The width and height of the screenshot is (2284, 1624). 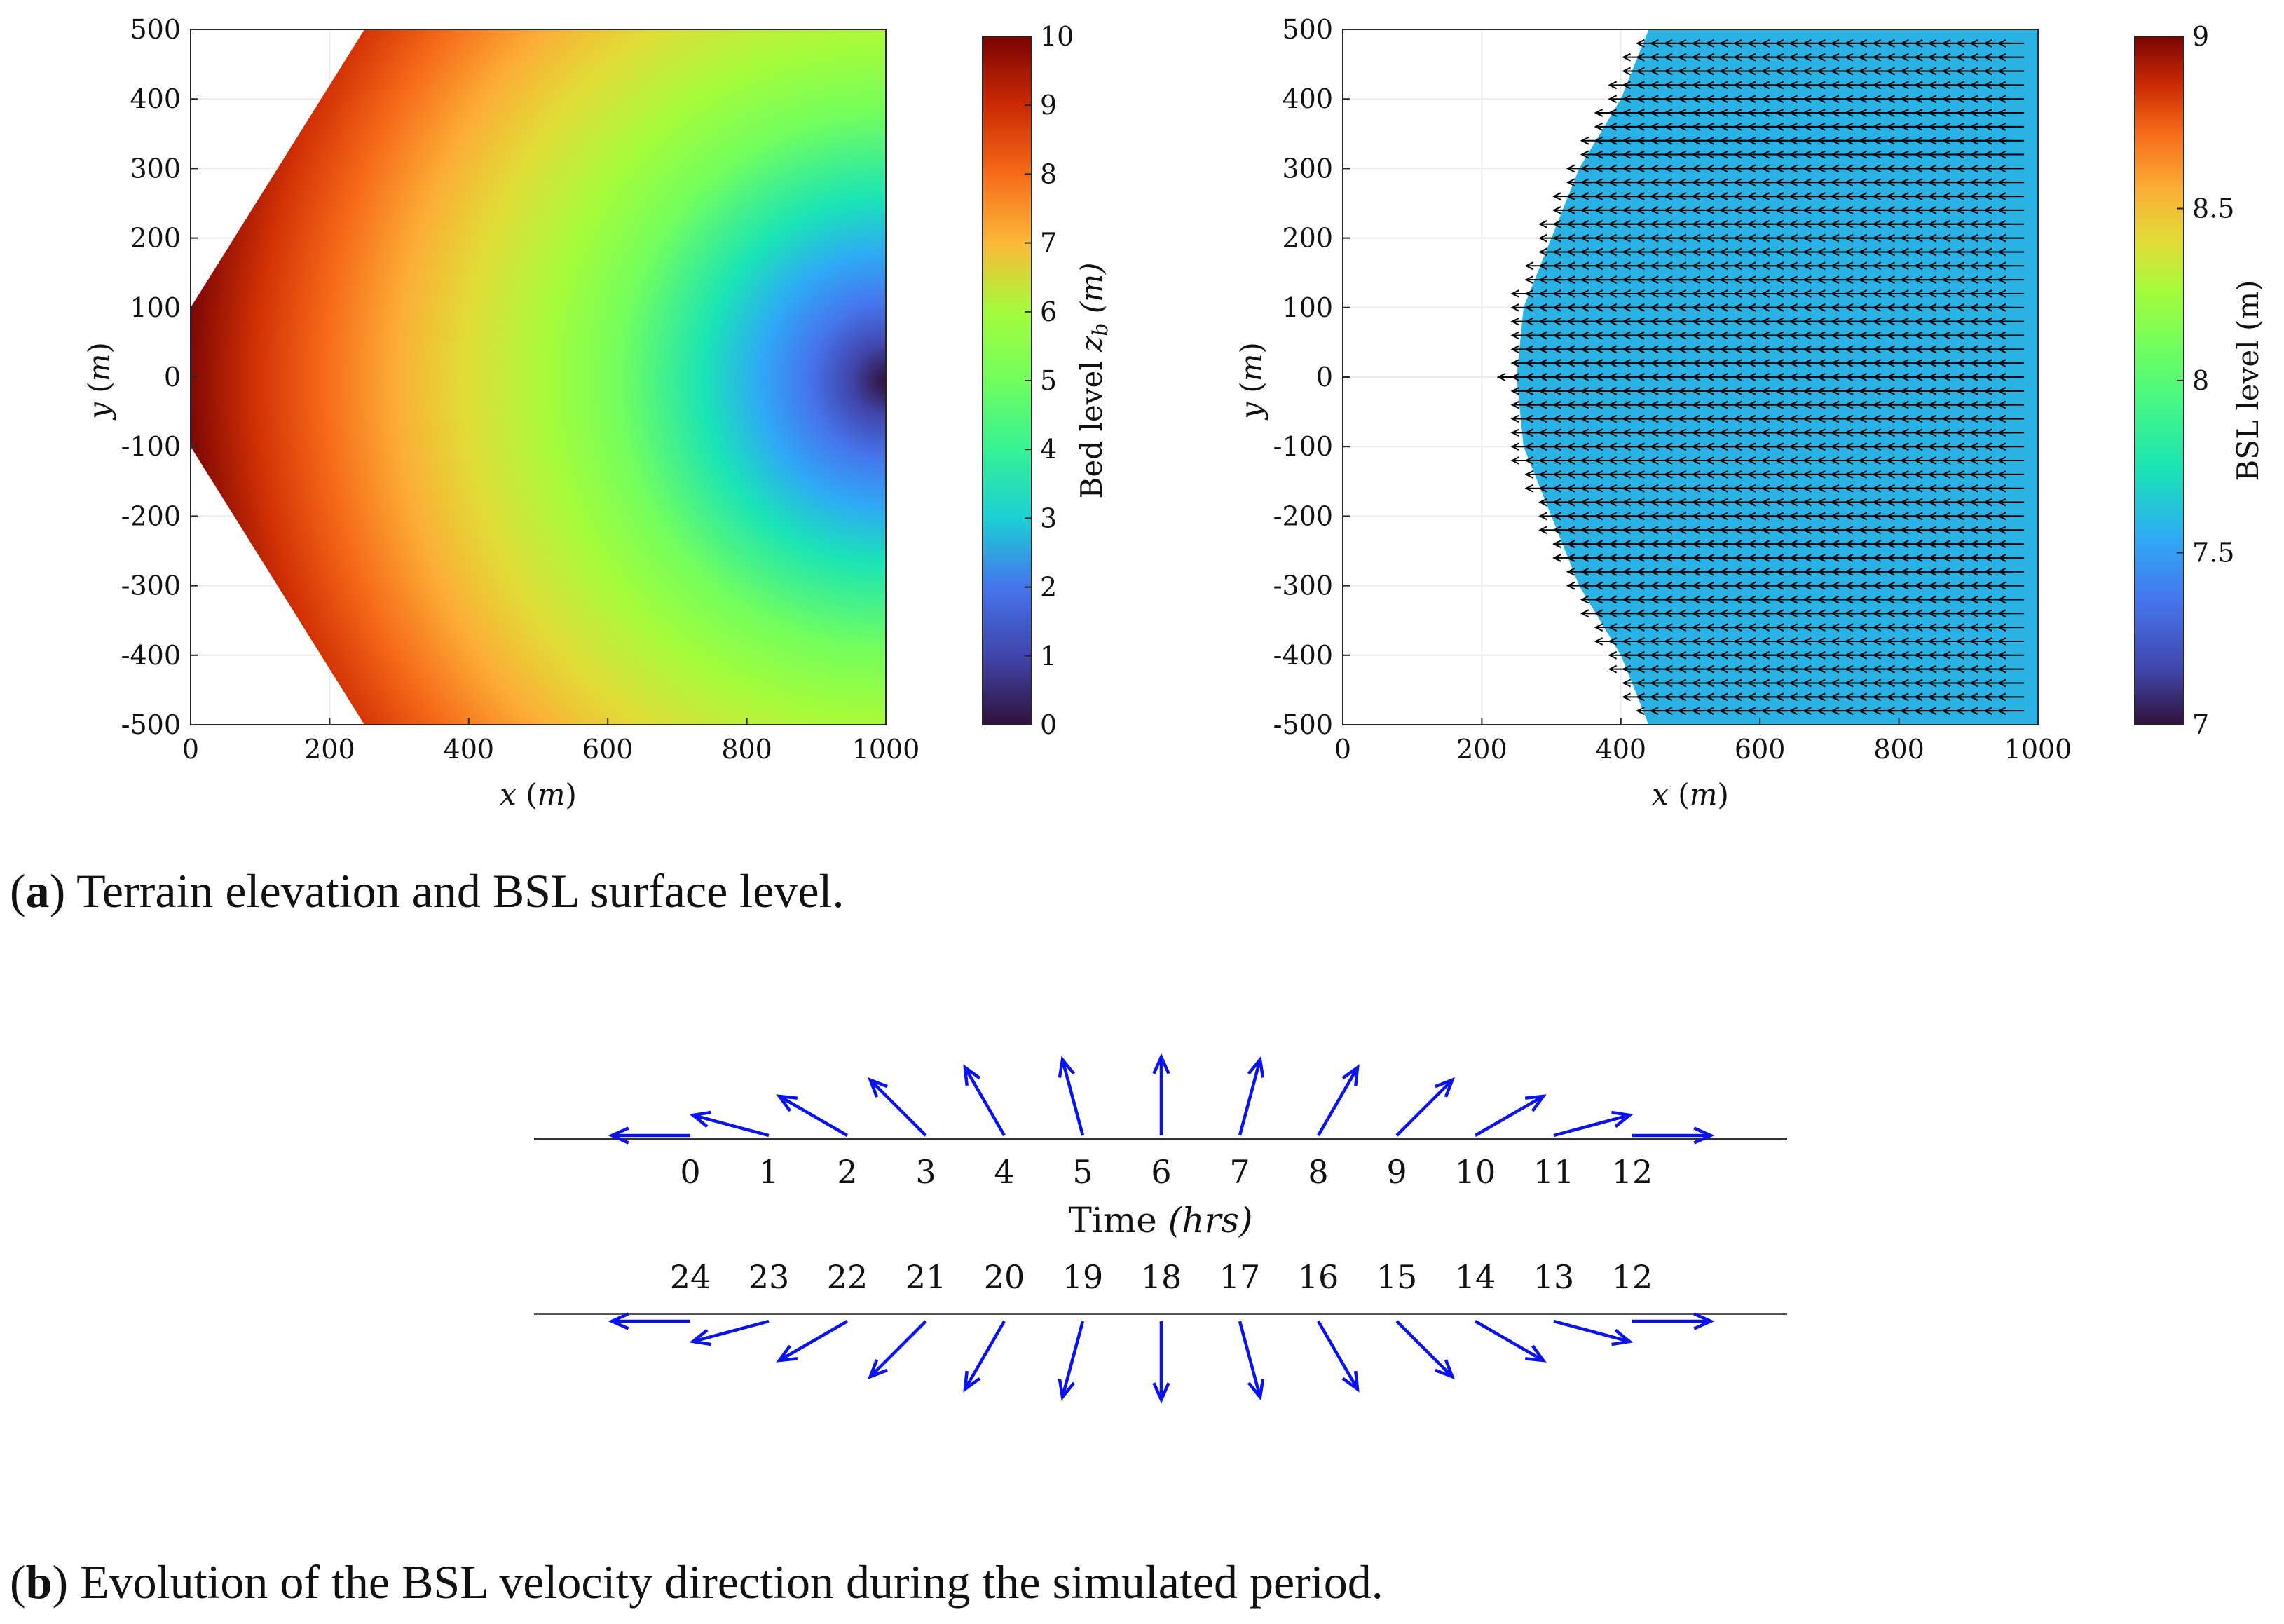 What do you see at coordinates (1048, 312) in the screenshot?
I see `colorbar-tick-label: 6` at bounding box center [1048, 312].